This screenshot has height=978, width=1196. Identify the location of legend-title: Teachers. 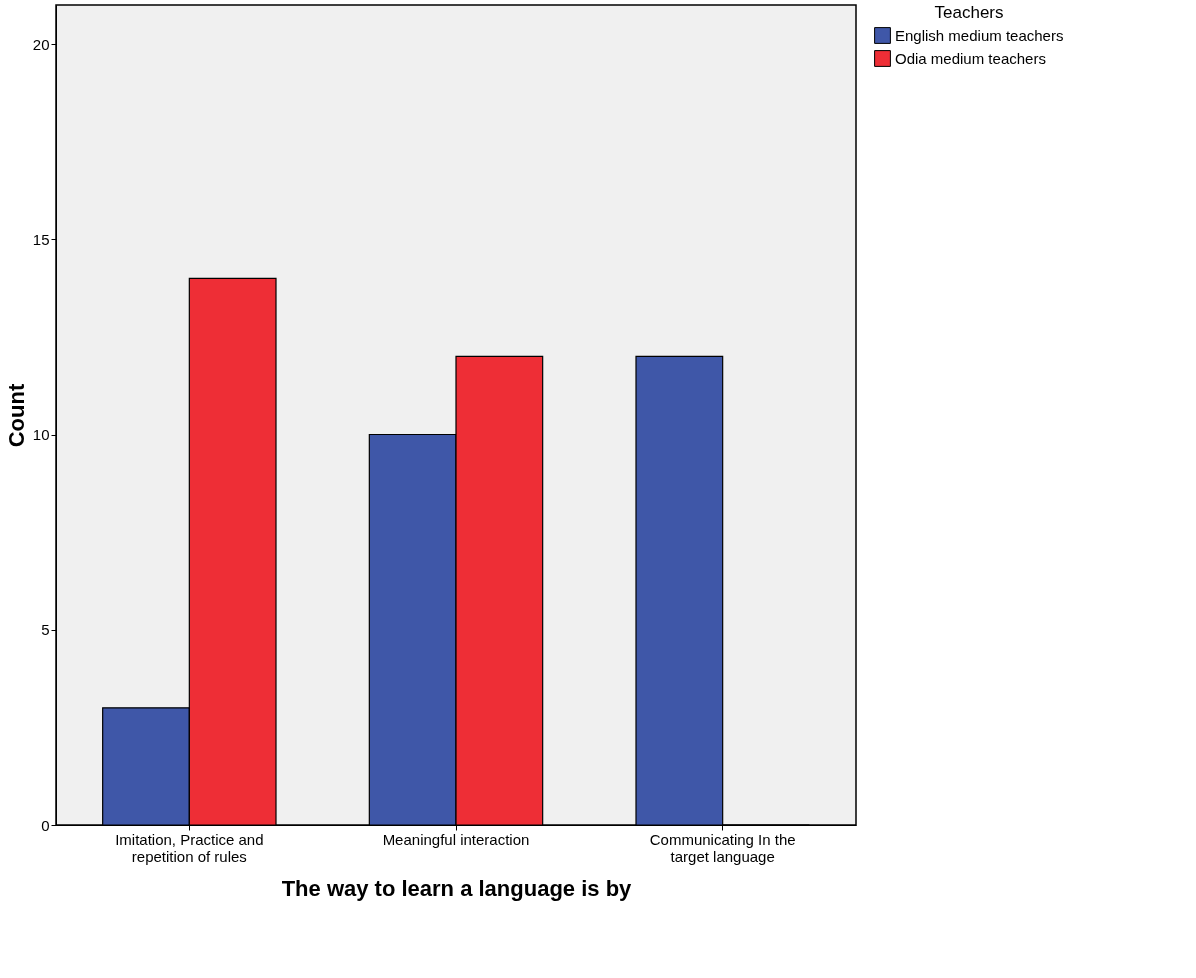
(969, 12).